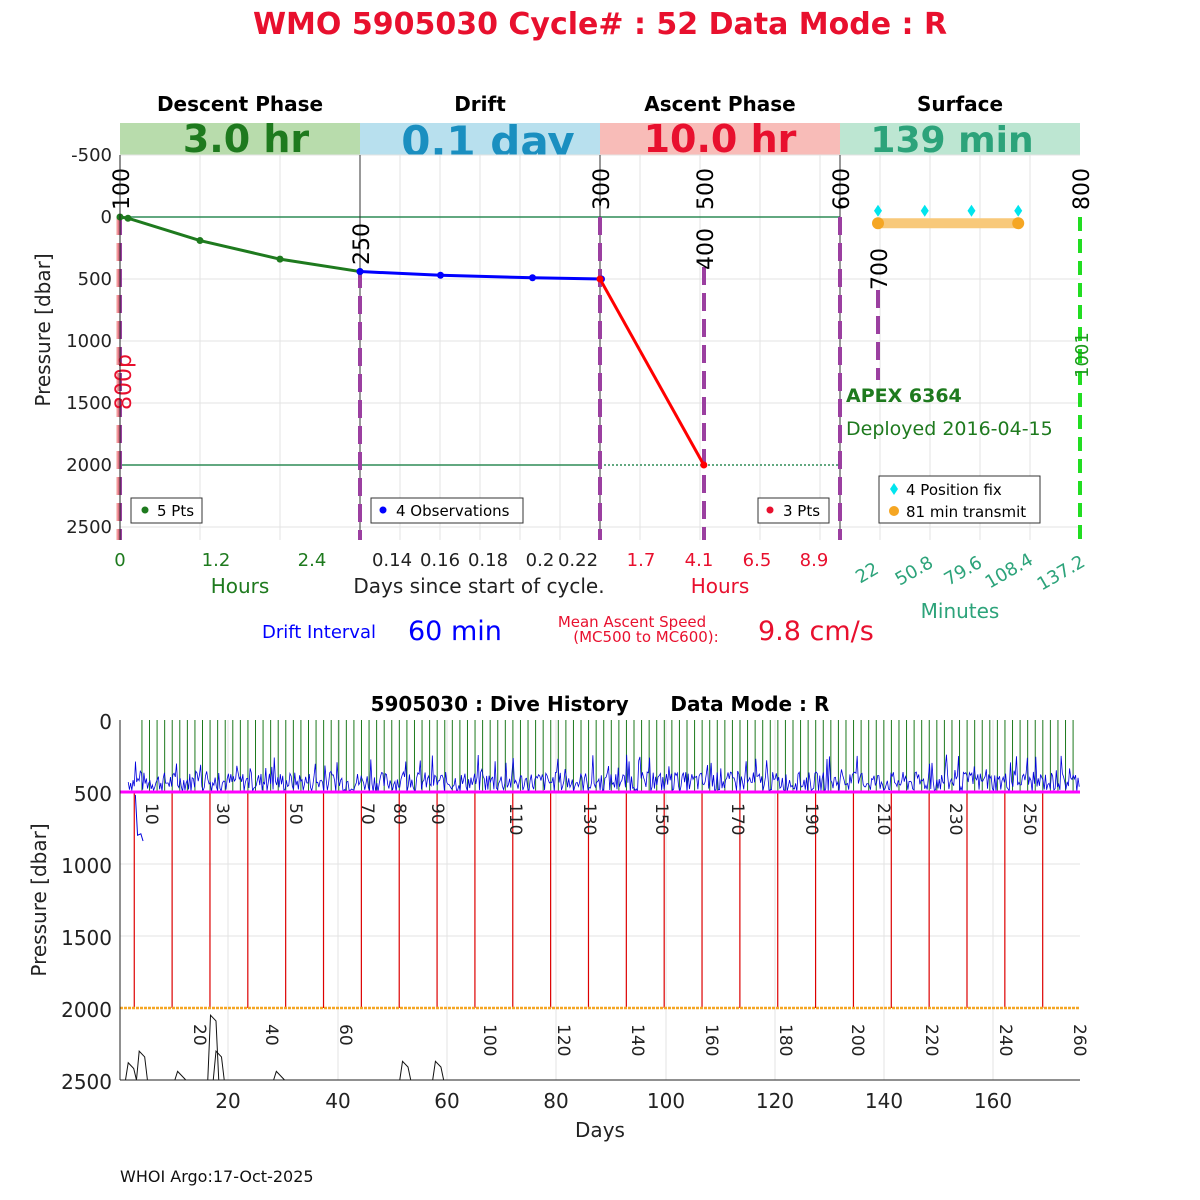 This screenshot has height=1200, width=1200. What do you see at coordinates (637, 1040) in the screenshot?
I see `cycle-label: 140` at bounding box center [637, 1040].